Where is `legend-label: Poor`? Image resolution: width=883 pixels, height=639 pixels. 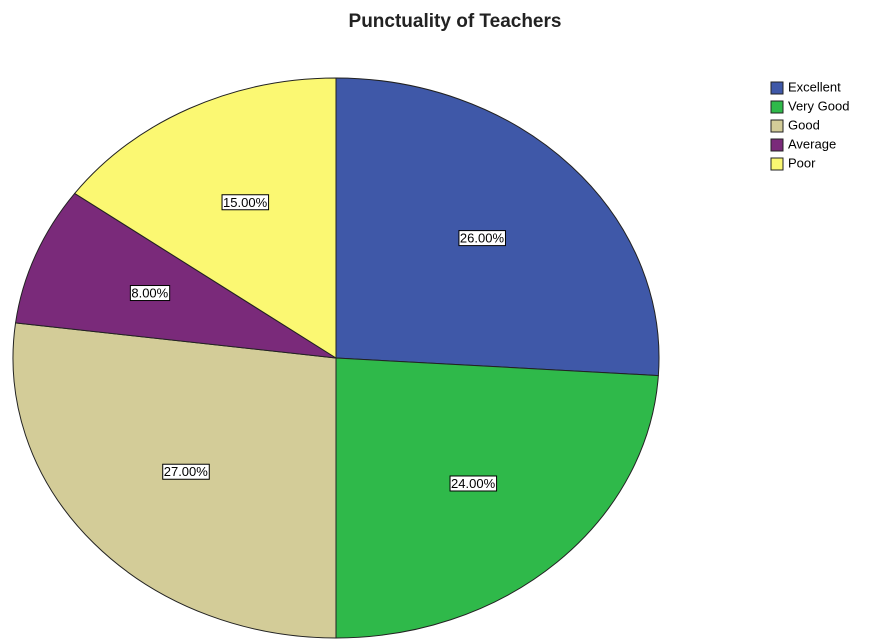 legend-label: Poor is located at coordinates (802, 162).